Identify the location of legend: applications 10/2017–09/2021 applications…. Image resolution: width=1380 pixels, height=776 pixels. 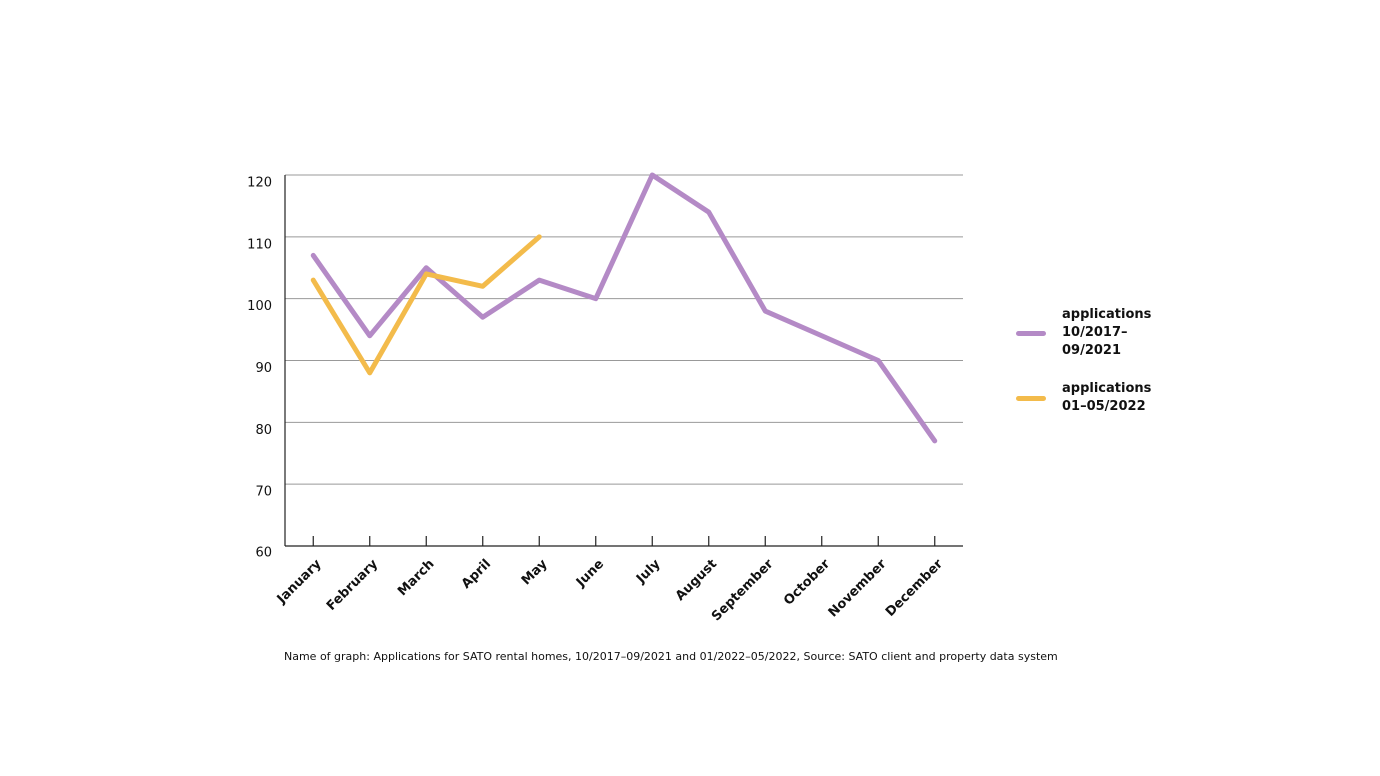
(1101, 371).